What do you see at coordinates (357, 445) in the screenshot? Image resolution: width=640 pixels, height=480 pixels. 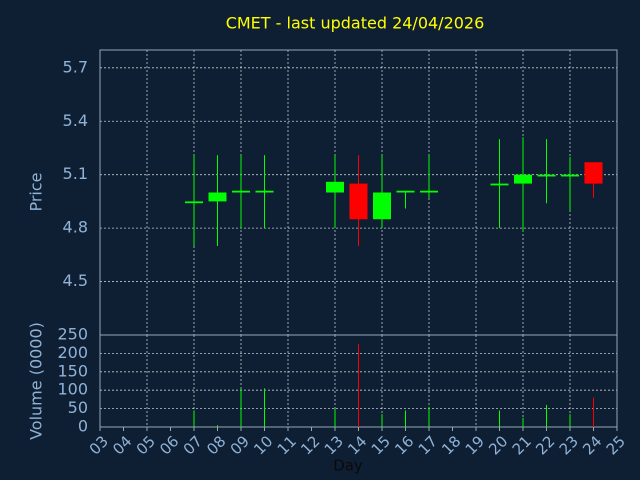 I see `x-tick-label: 14` at bounding box center [357, 445].